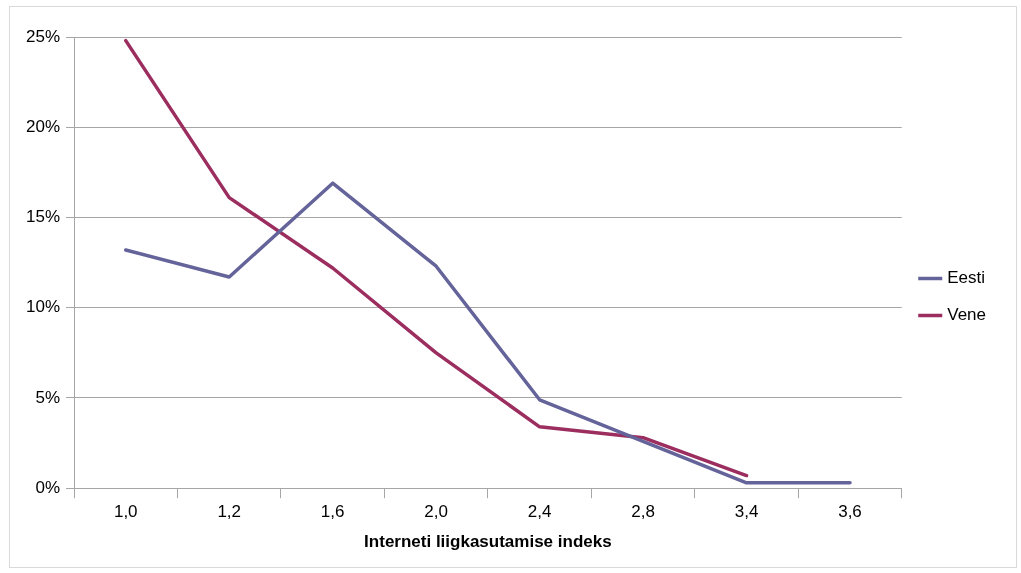 The height and width of the screenshot is (573, 1021). Describe the element at coordinates (43, 307) in the screenshot. I see `y-tick-label: 10%` at that location.